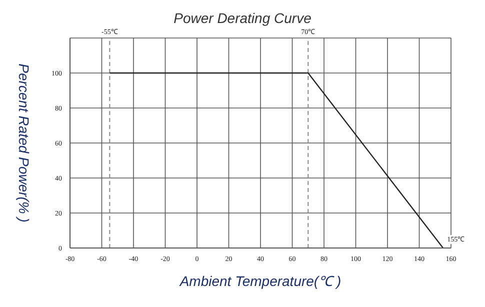 Image resolution: width=485 pixels, height=307 pixels. I want to click on chart-title: Power Derating Curve, so click(242, 18).